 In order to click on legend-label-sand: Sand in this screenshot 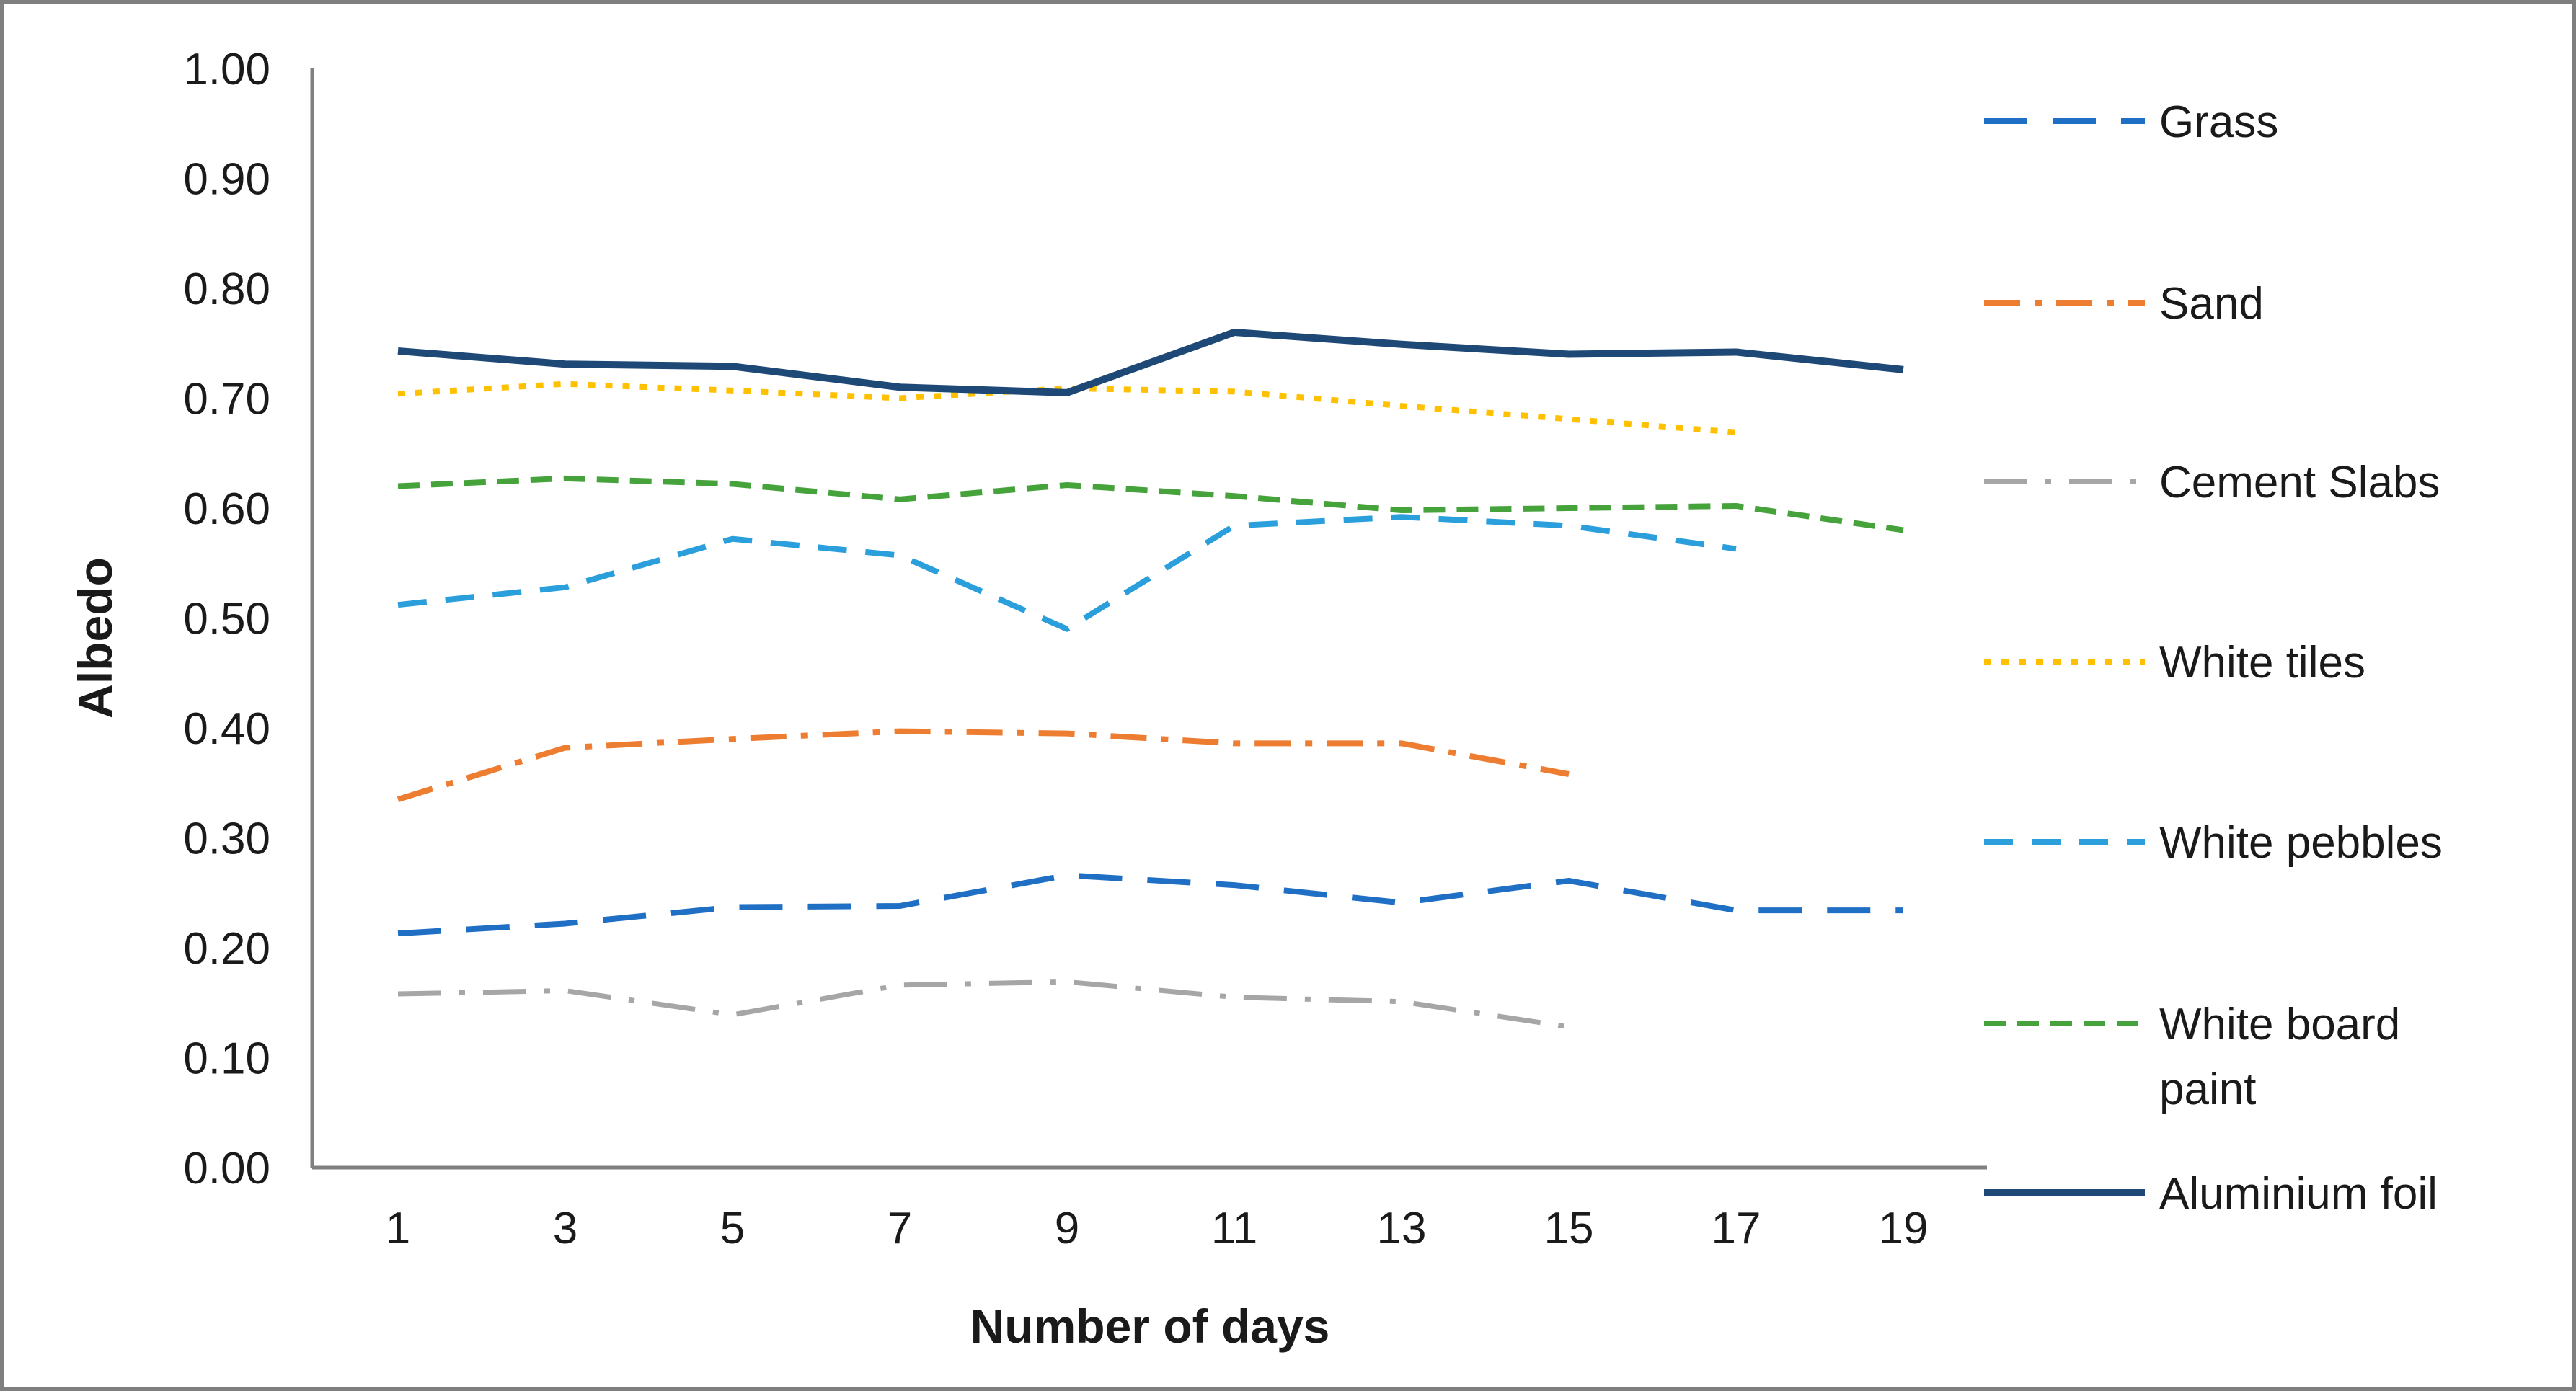, I will do `click(2211, 304)`.